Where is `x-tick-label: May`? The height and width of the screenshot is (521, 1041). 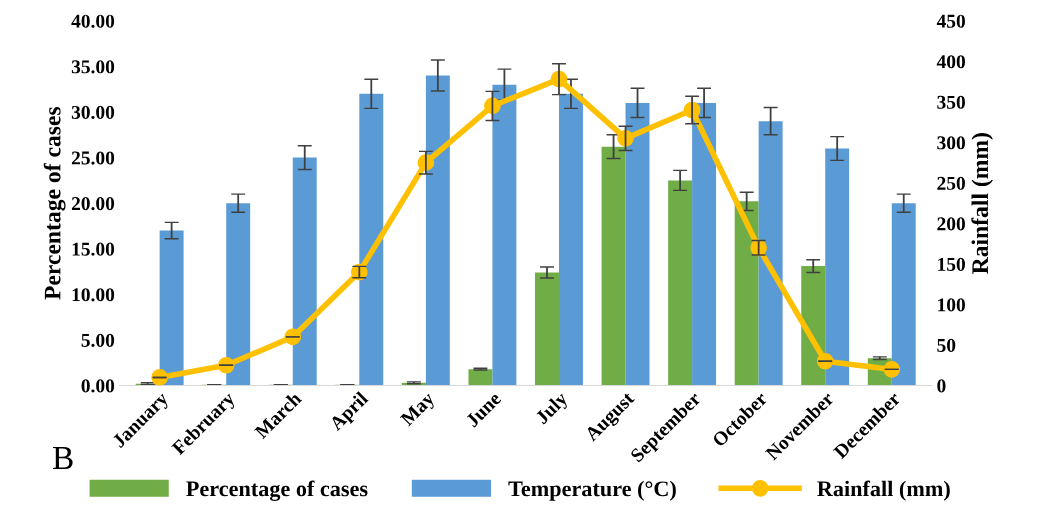
x-tick-label: May is located at coordinates (419, 410).